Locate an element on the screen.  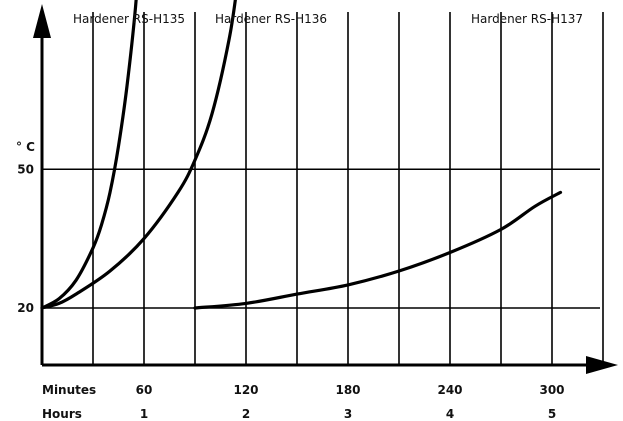
series-label-2: Hardener RS-H136 is located at coordinates (271, 19).